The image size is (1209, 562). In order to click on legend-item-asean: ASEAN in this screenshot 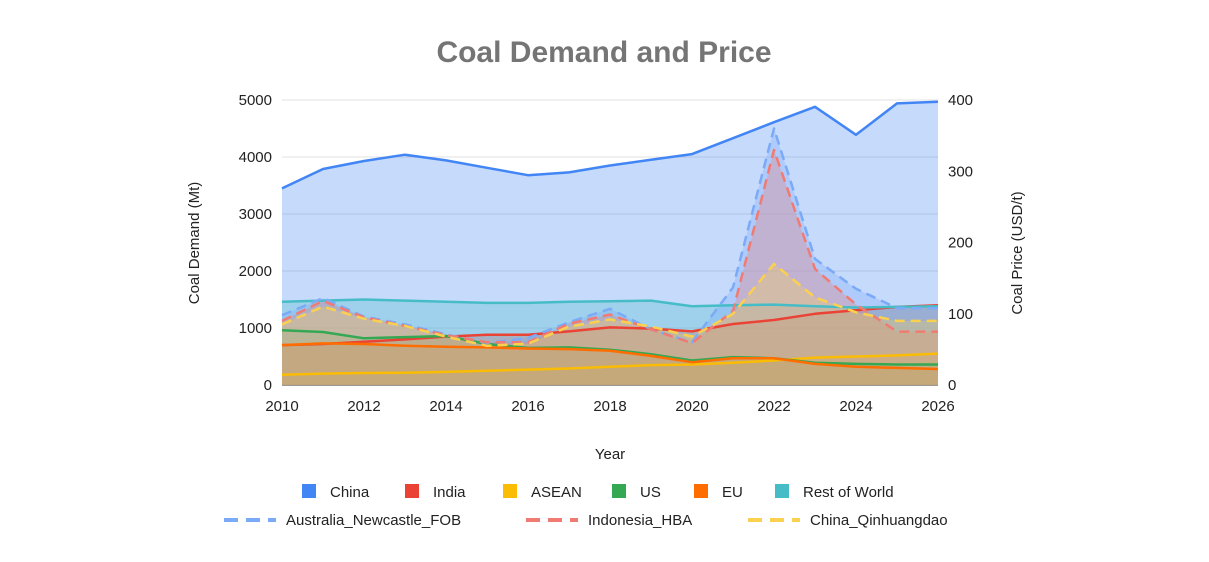, I will do `click(542, 492)`.